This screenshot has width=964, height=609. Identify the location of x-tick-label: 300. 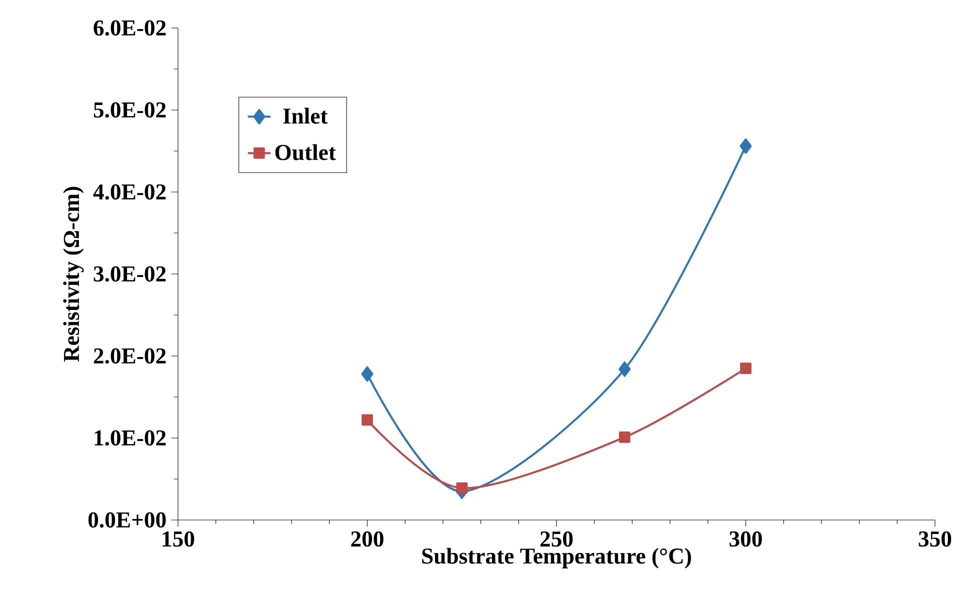
(746, 539).